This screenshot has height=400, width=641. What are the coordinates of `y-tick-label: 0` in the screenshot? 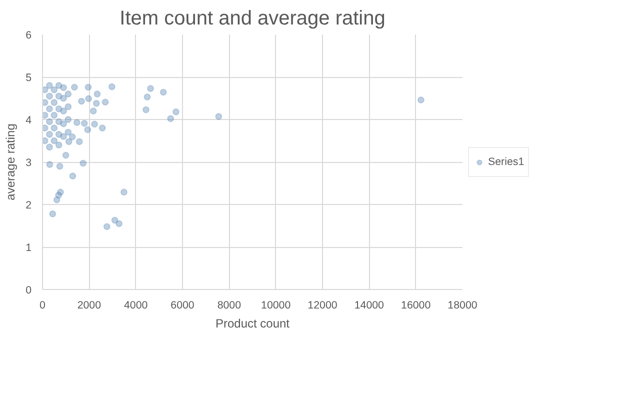 It's located at (29, 290).